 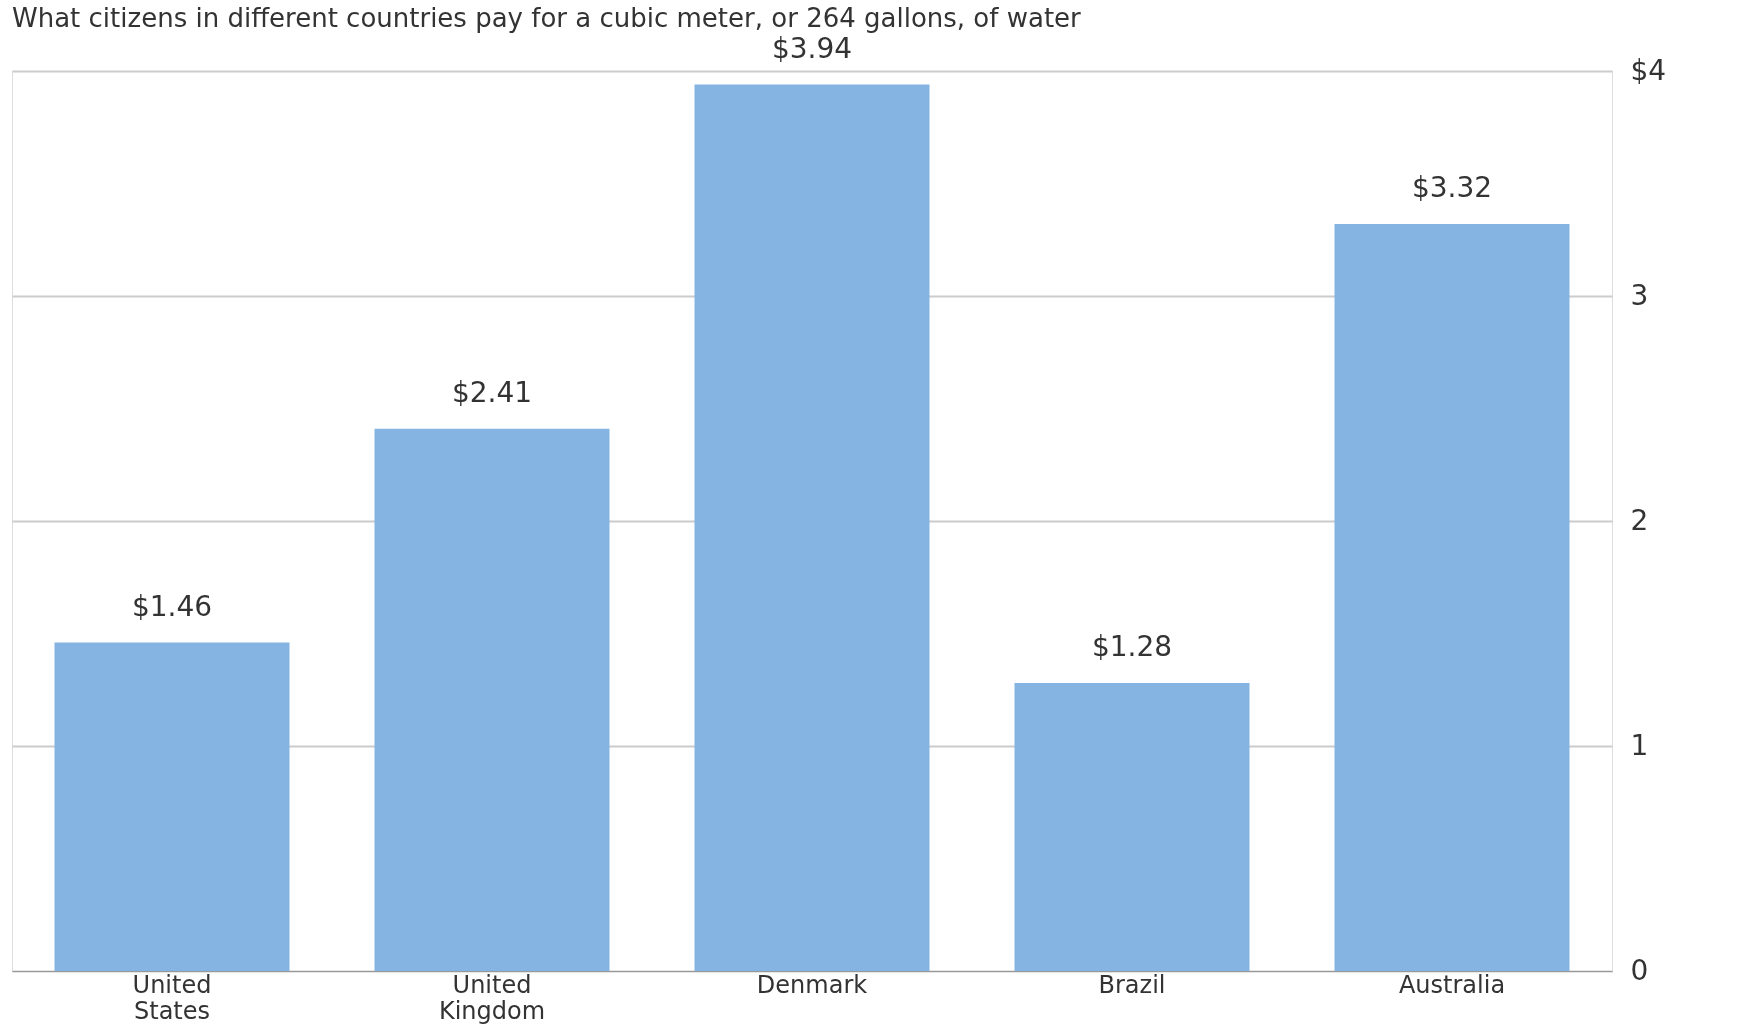 I want to click on x-tick-label: Denmark, so click(x=812, y=984).